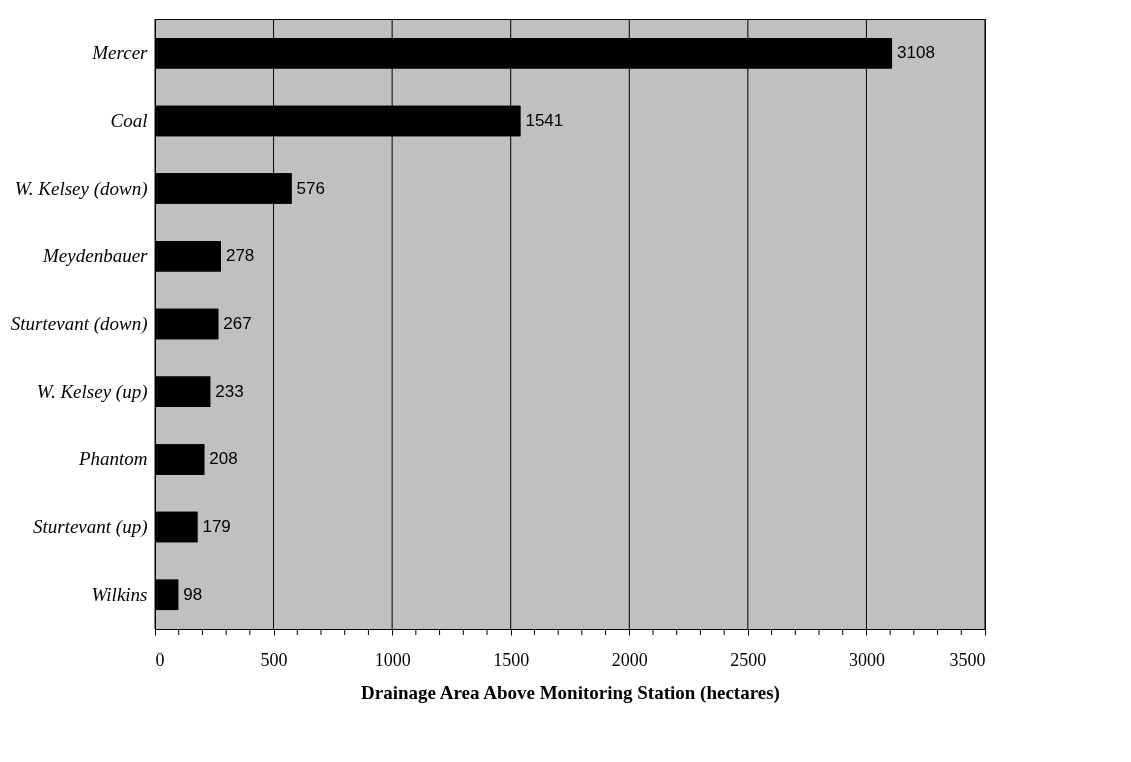  I want to click on x-tick-label: 1500, so click(511, 659).